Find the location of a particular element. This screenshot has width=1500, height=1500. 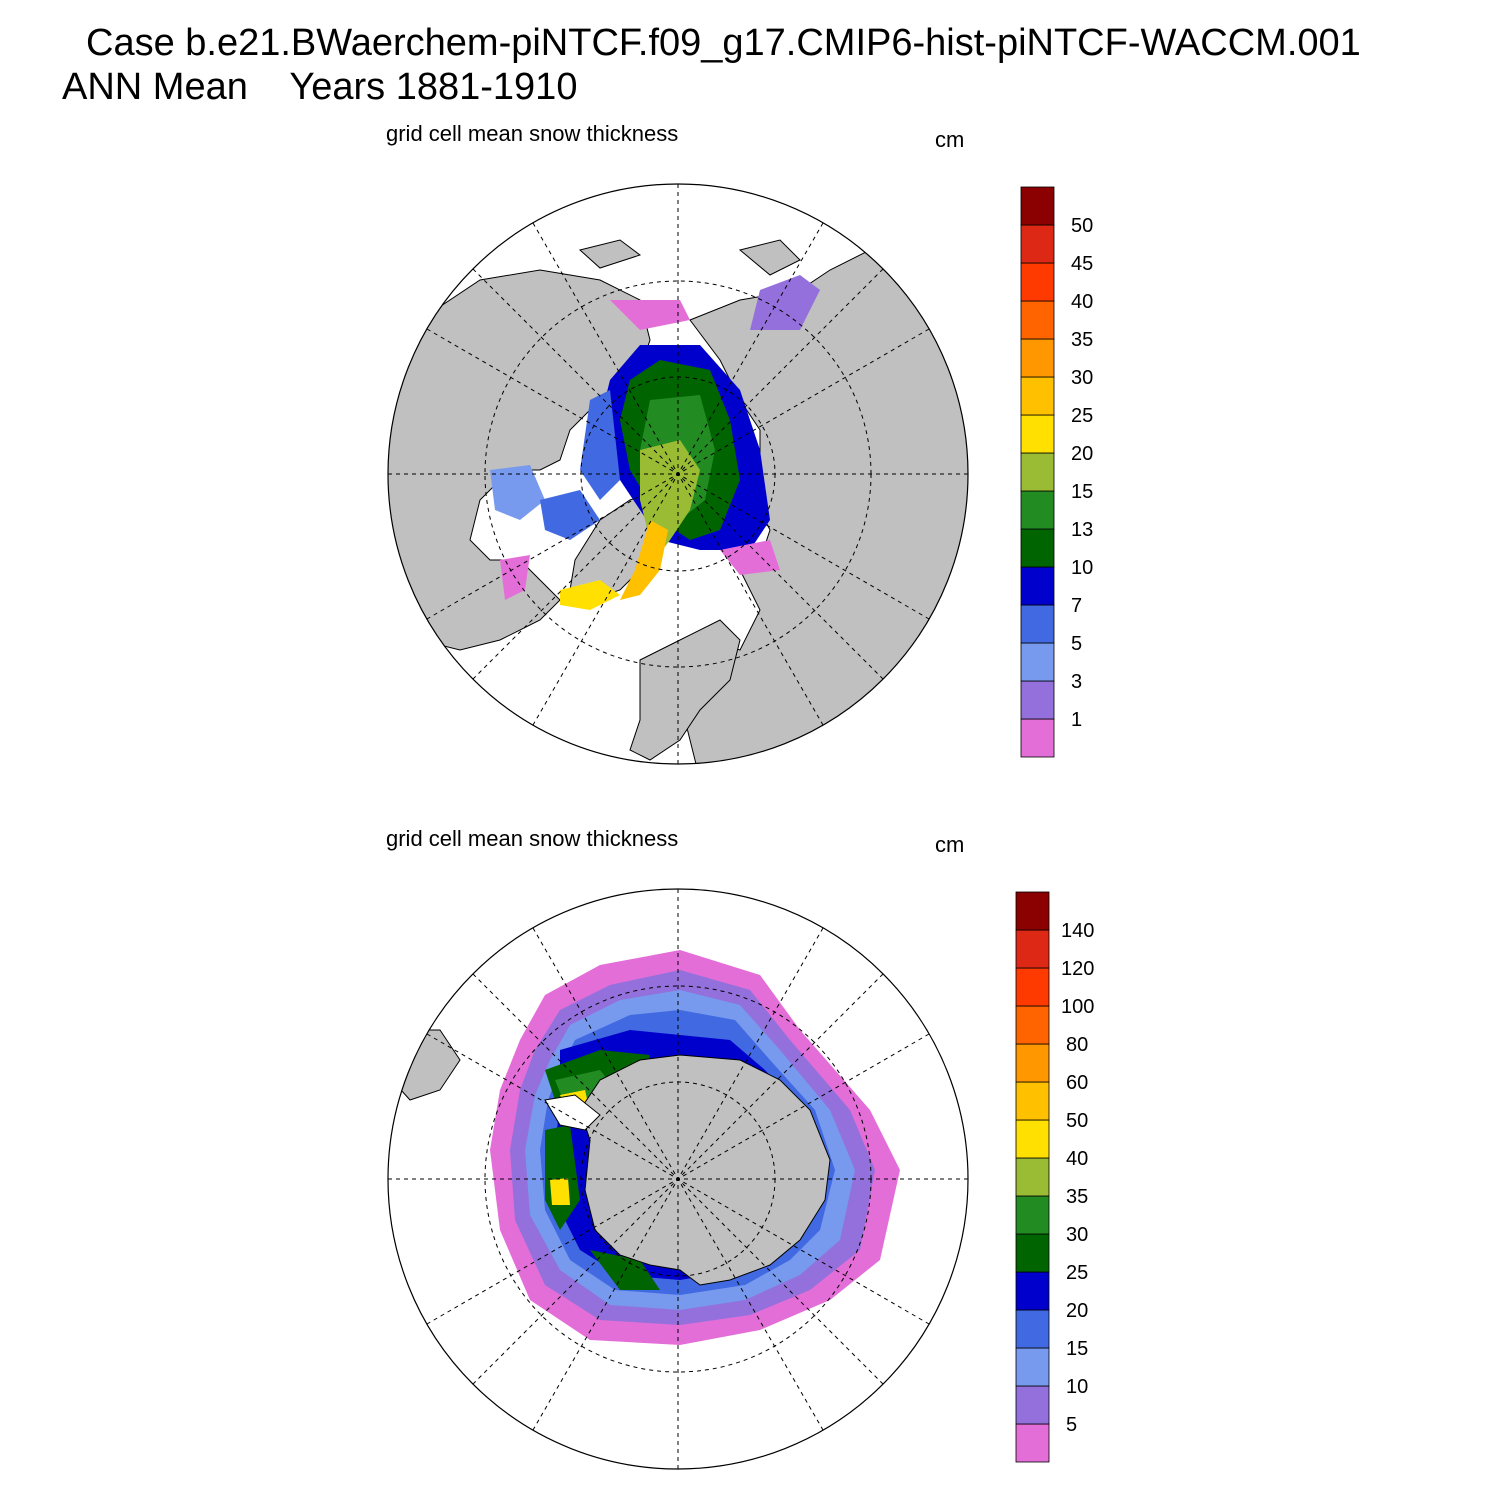

south-colorbar-label-2: 15 is located at coordinates (1077, 1349).